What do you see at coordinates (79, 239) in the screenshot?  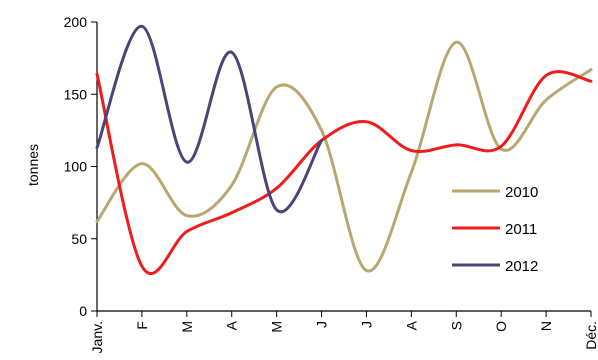 I see `y-tick-label: 50` at bounding box center [79, 239].